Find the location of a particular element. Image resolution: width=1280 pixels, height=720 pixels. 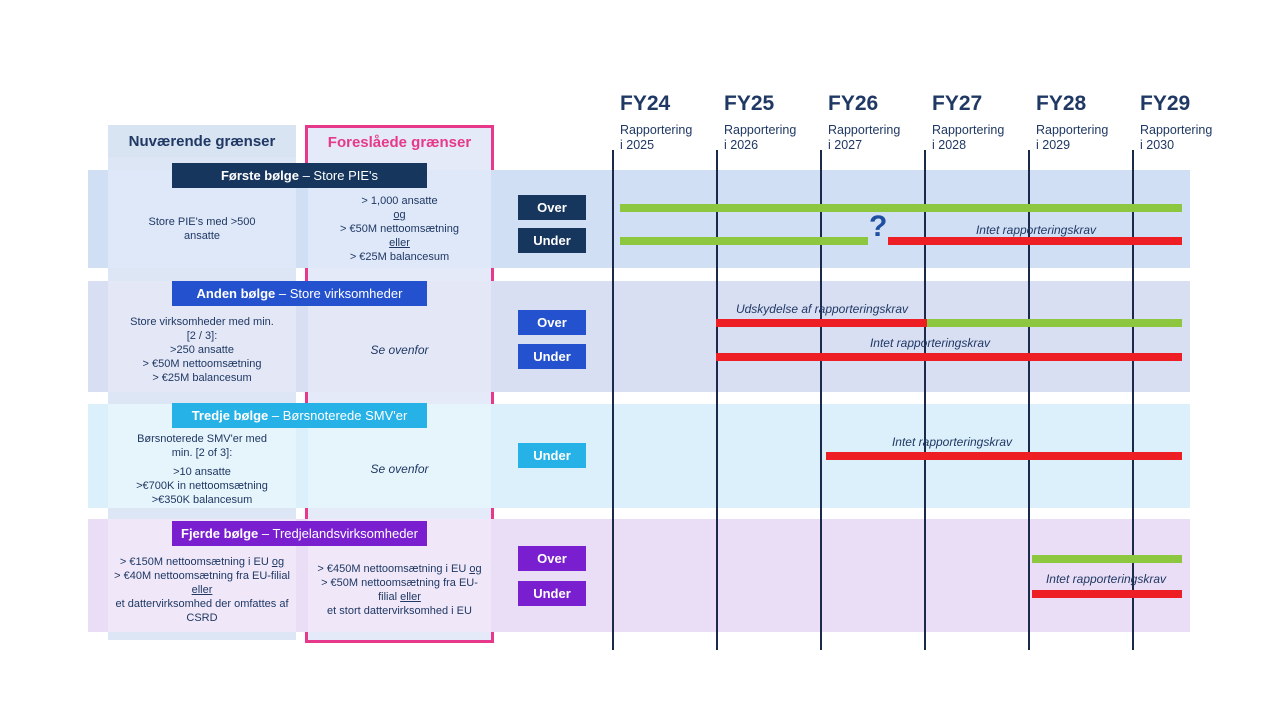

cell-text-segment: >€350K balancesum is located at coordinates (202, 499).